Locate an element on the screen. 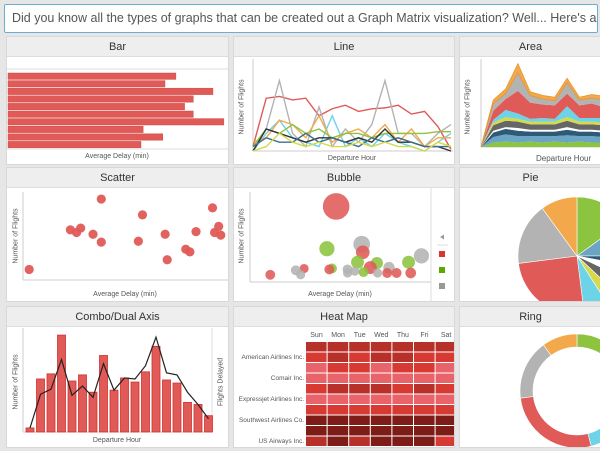  bubble-chart is located at coordinates (348, 244).